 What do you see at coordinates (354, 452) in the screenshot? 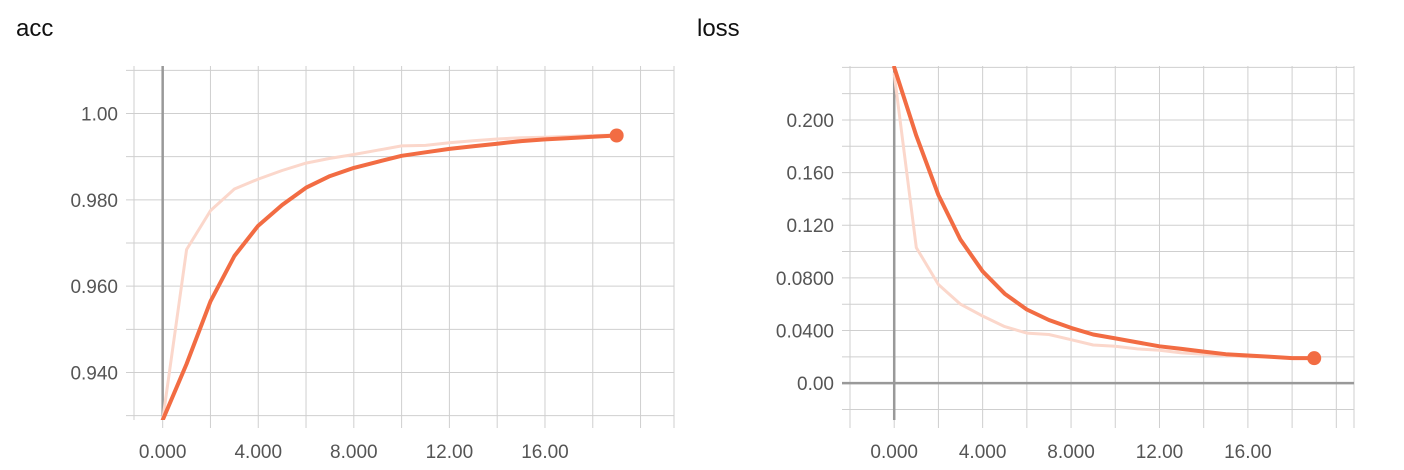
I see `acc-x-tick-label: 8.000` at bounding box center [354, 452].